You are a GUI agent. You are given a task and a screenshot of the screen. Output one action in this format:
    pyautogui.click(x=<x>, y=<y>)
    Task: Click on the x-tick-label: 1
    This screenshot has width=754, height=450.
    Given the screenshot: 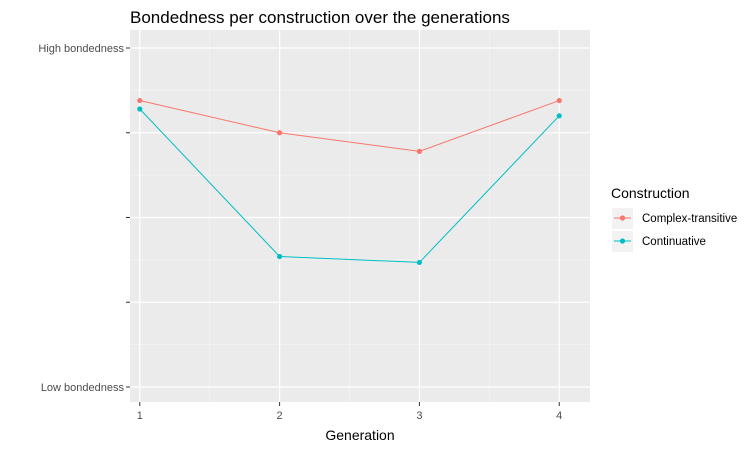 What is the action you would take?
    pyautogui.click(x=140, y=416)
    